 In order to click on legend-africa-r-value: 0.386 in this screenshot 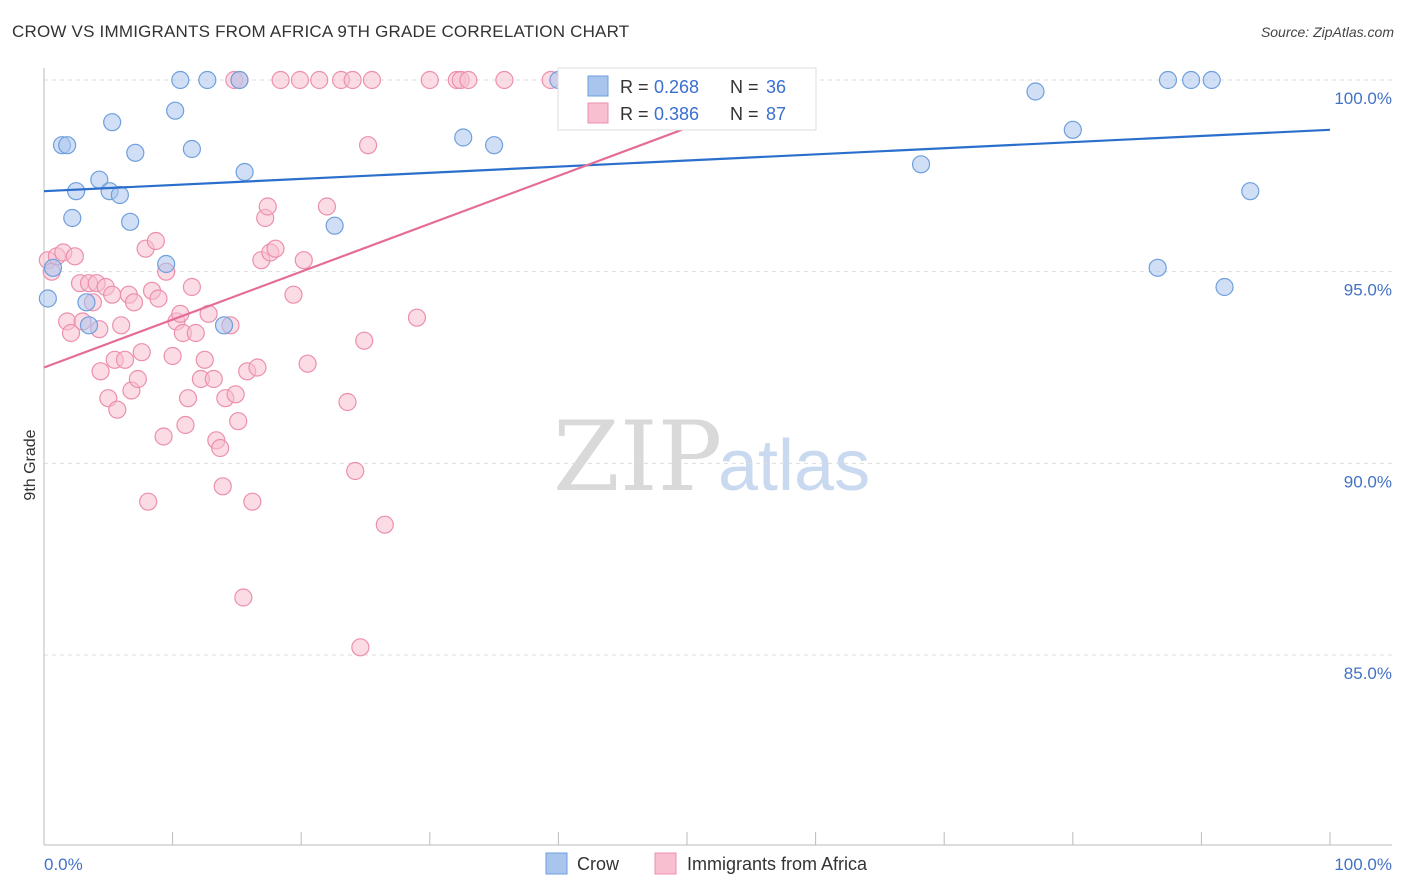, I will do `click(676, 114)`.